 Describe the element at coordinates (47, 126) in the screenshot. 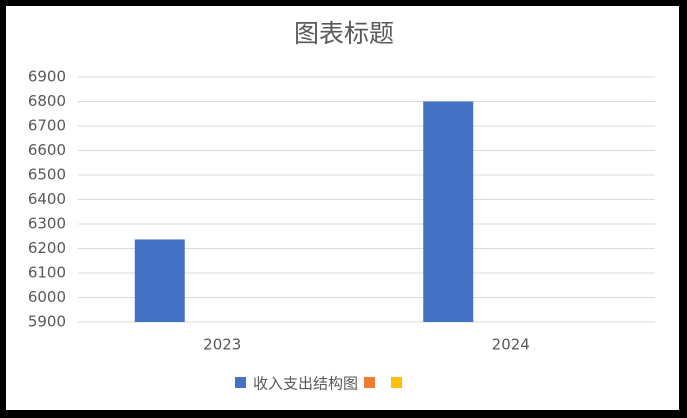

I see `y-tick-label: 6700` at that location.